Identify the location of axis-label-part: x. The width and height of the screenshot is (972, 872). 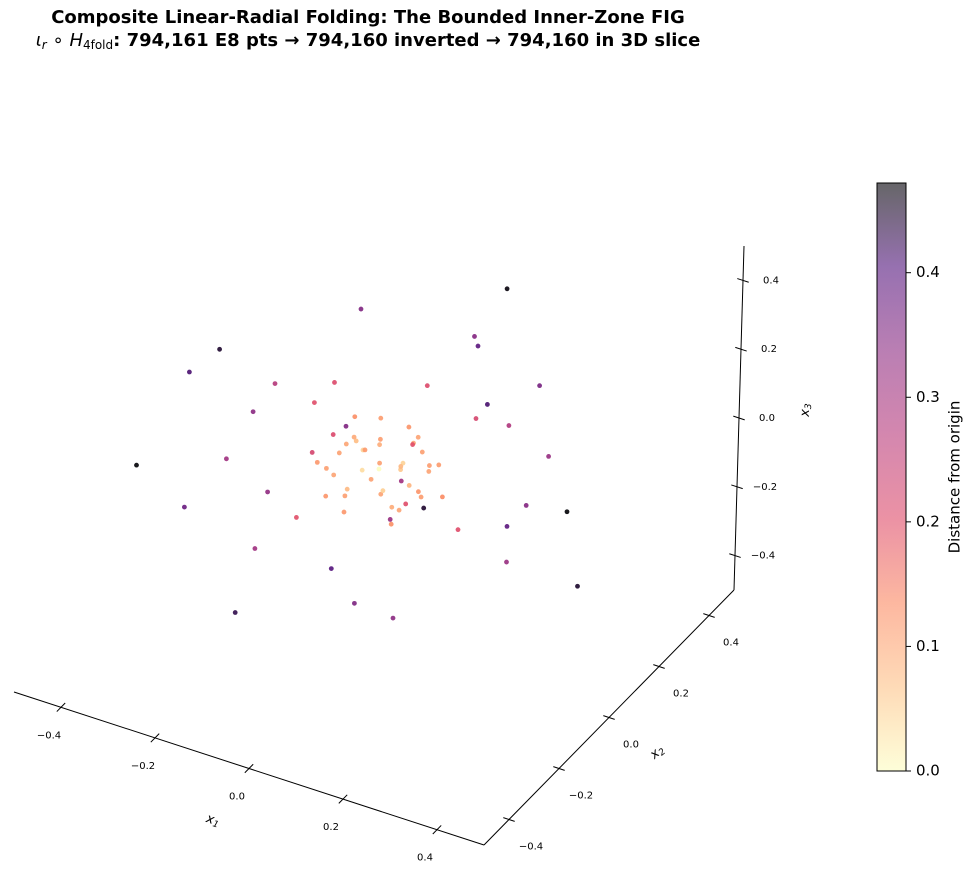
(804, 413).